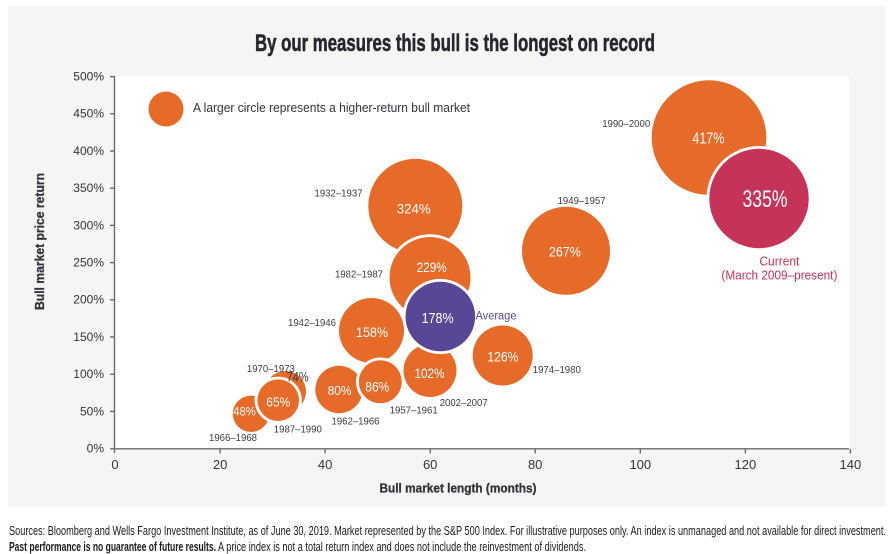 This screenshot has width=894, height=554. I want to click on svg-text: 417%, so click(708, 139).